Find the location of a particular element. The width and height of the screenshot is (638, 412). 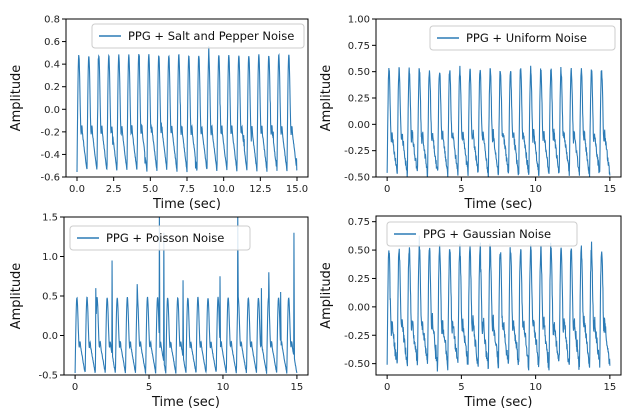

legend: PPG + Poisson Noise is located at coordinates (160, 238).